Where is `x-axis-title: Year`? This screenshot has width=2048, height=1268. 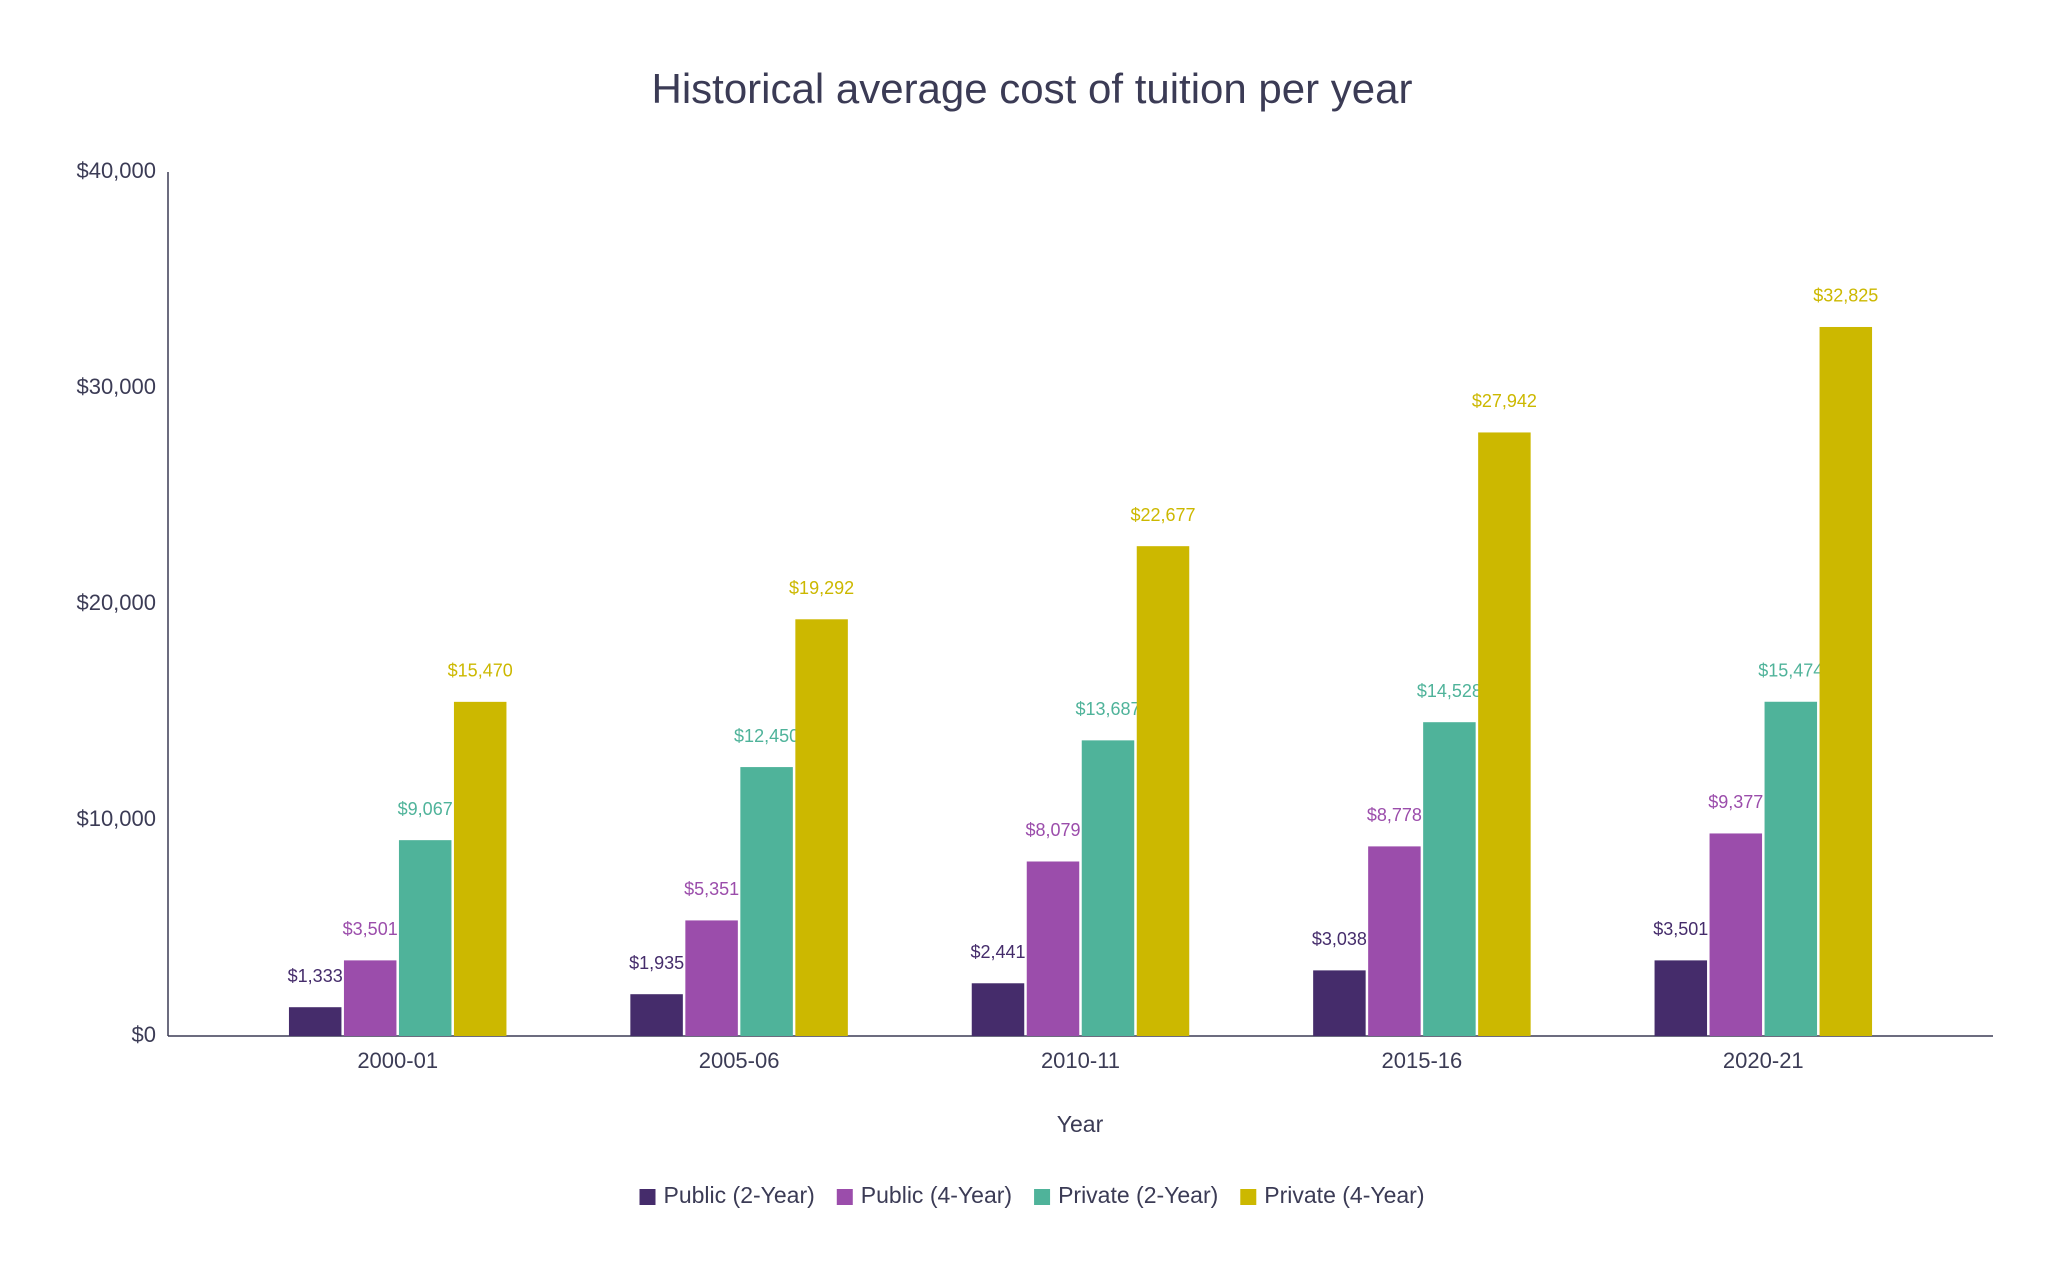
x-axis-title: Year is located at coordinates (1080, 1124).